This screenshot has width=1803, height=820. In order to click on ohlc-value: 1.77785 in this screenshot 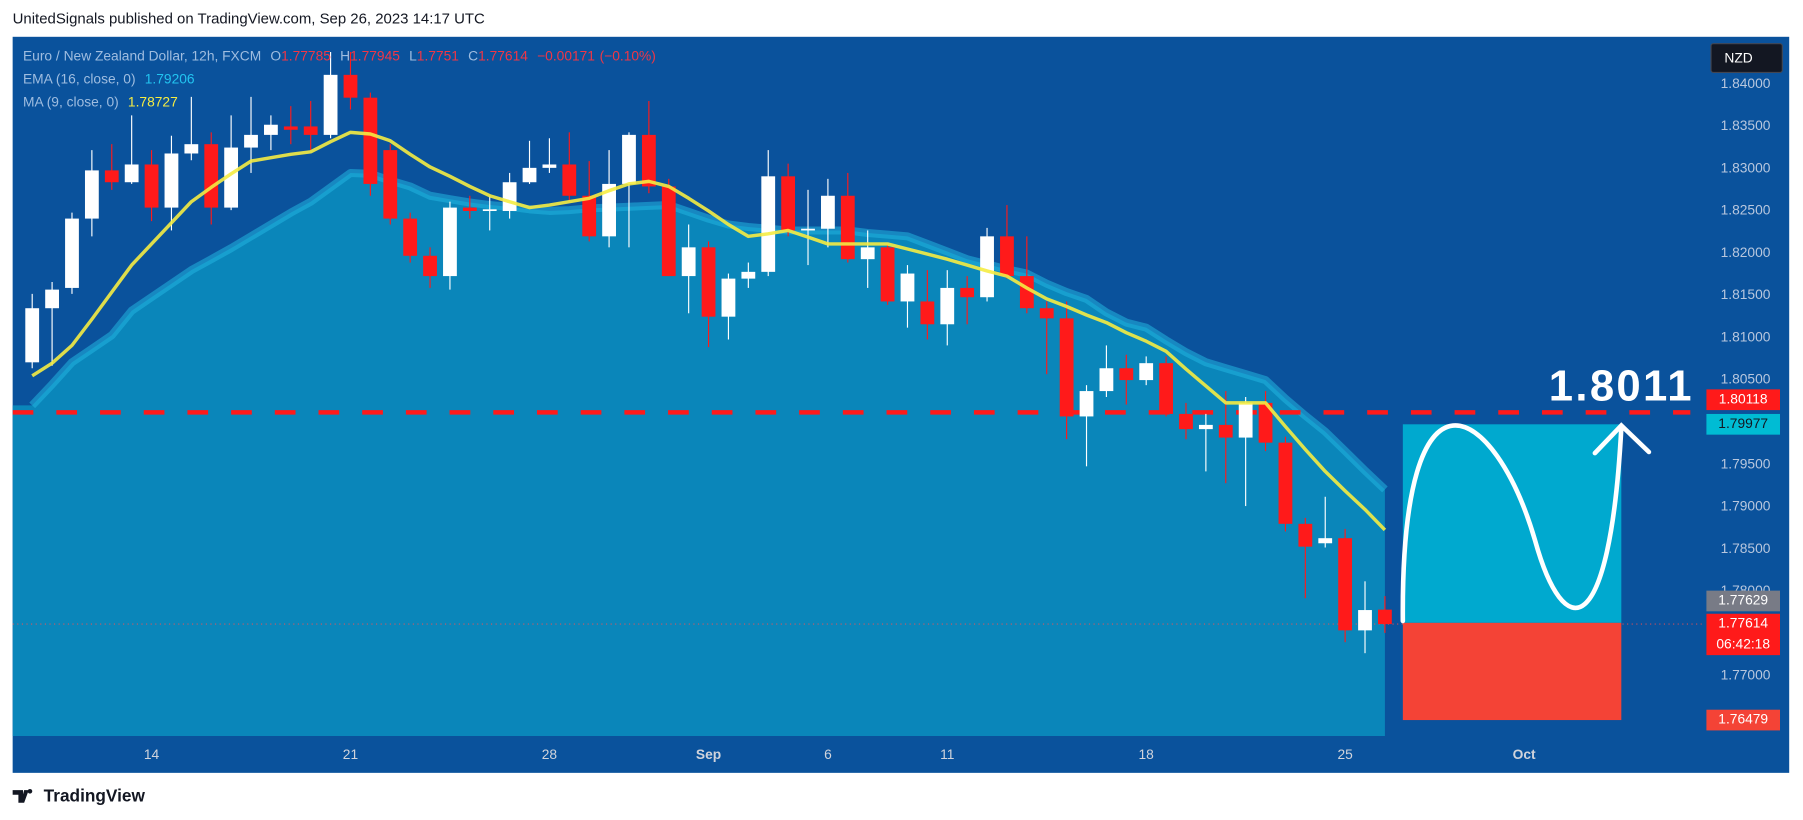, I will do `click(306, 55)`.